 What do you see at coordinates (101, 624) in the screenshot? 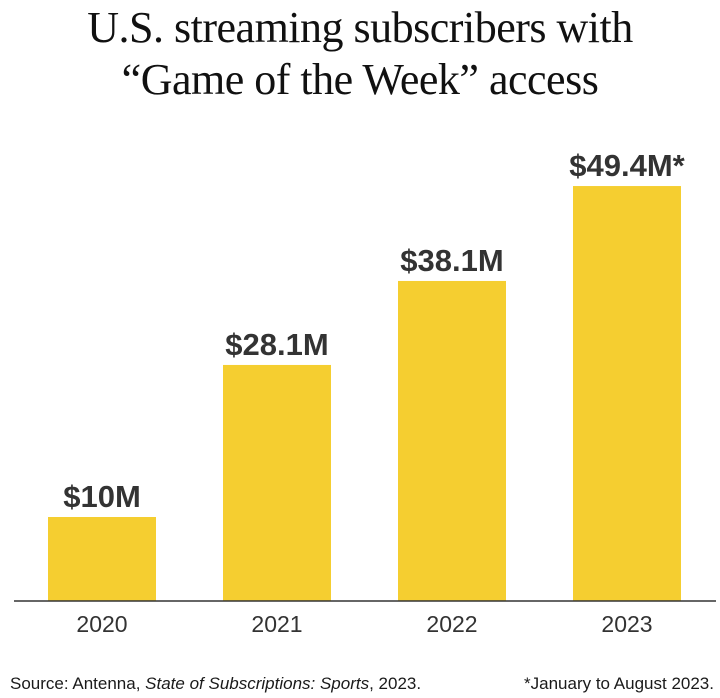
I see `x-tick-label-2020: 2020` at bounding box center [101, 624].